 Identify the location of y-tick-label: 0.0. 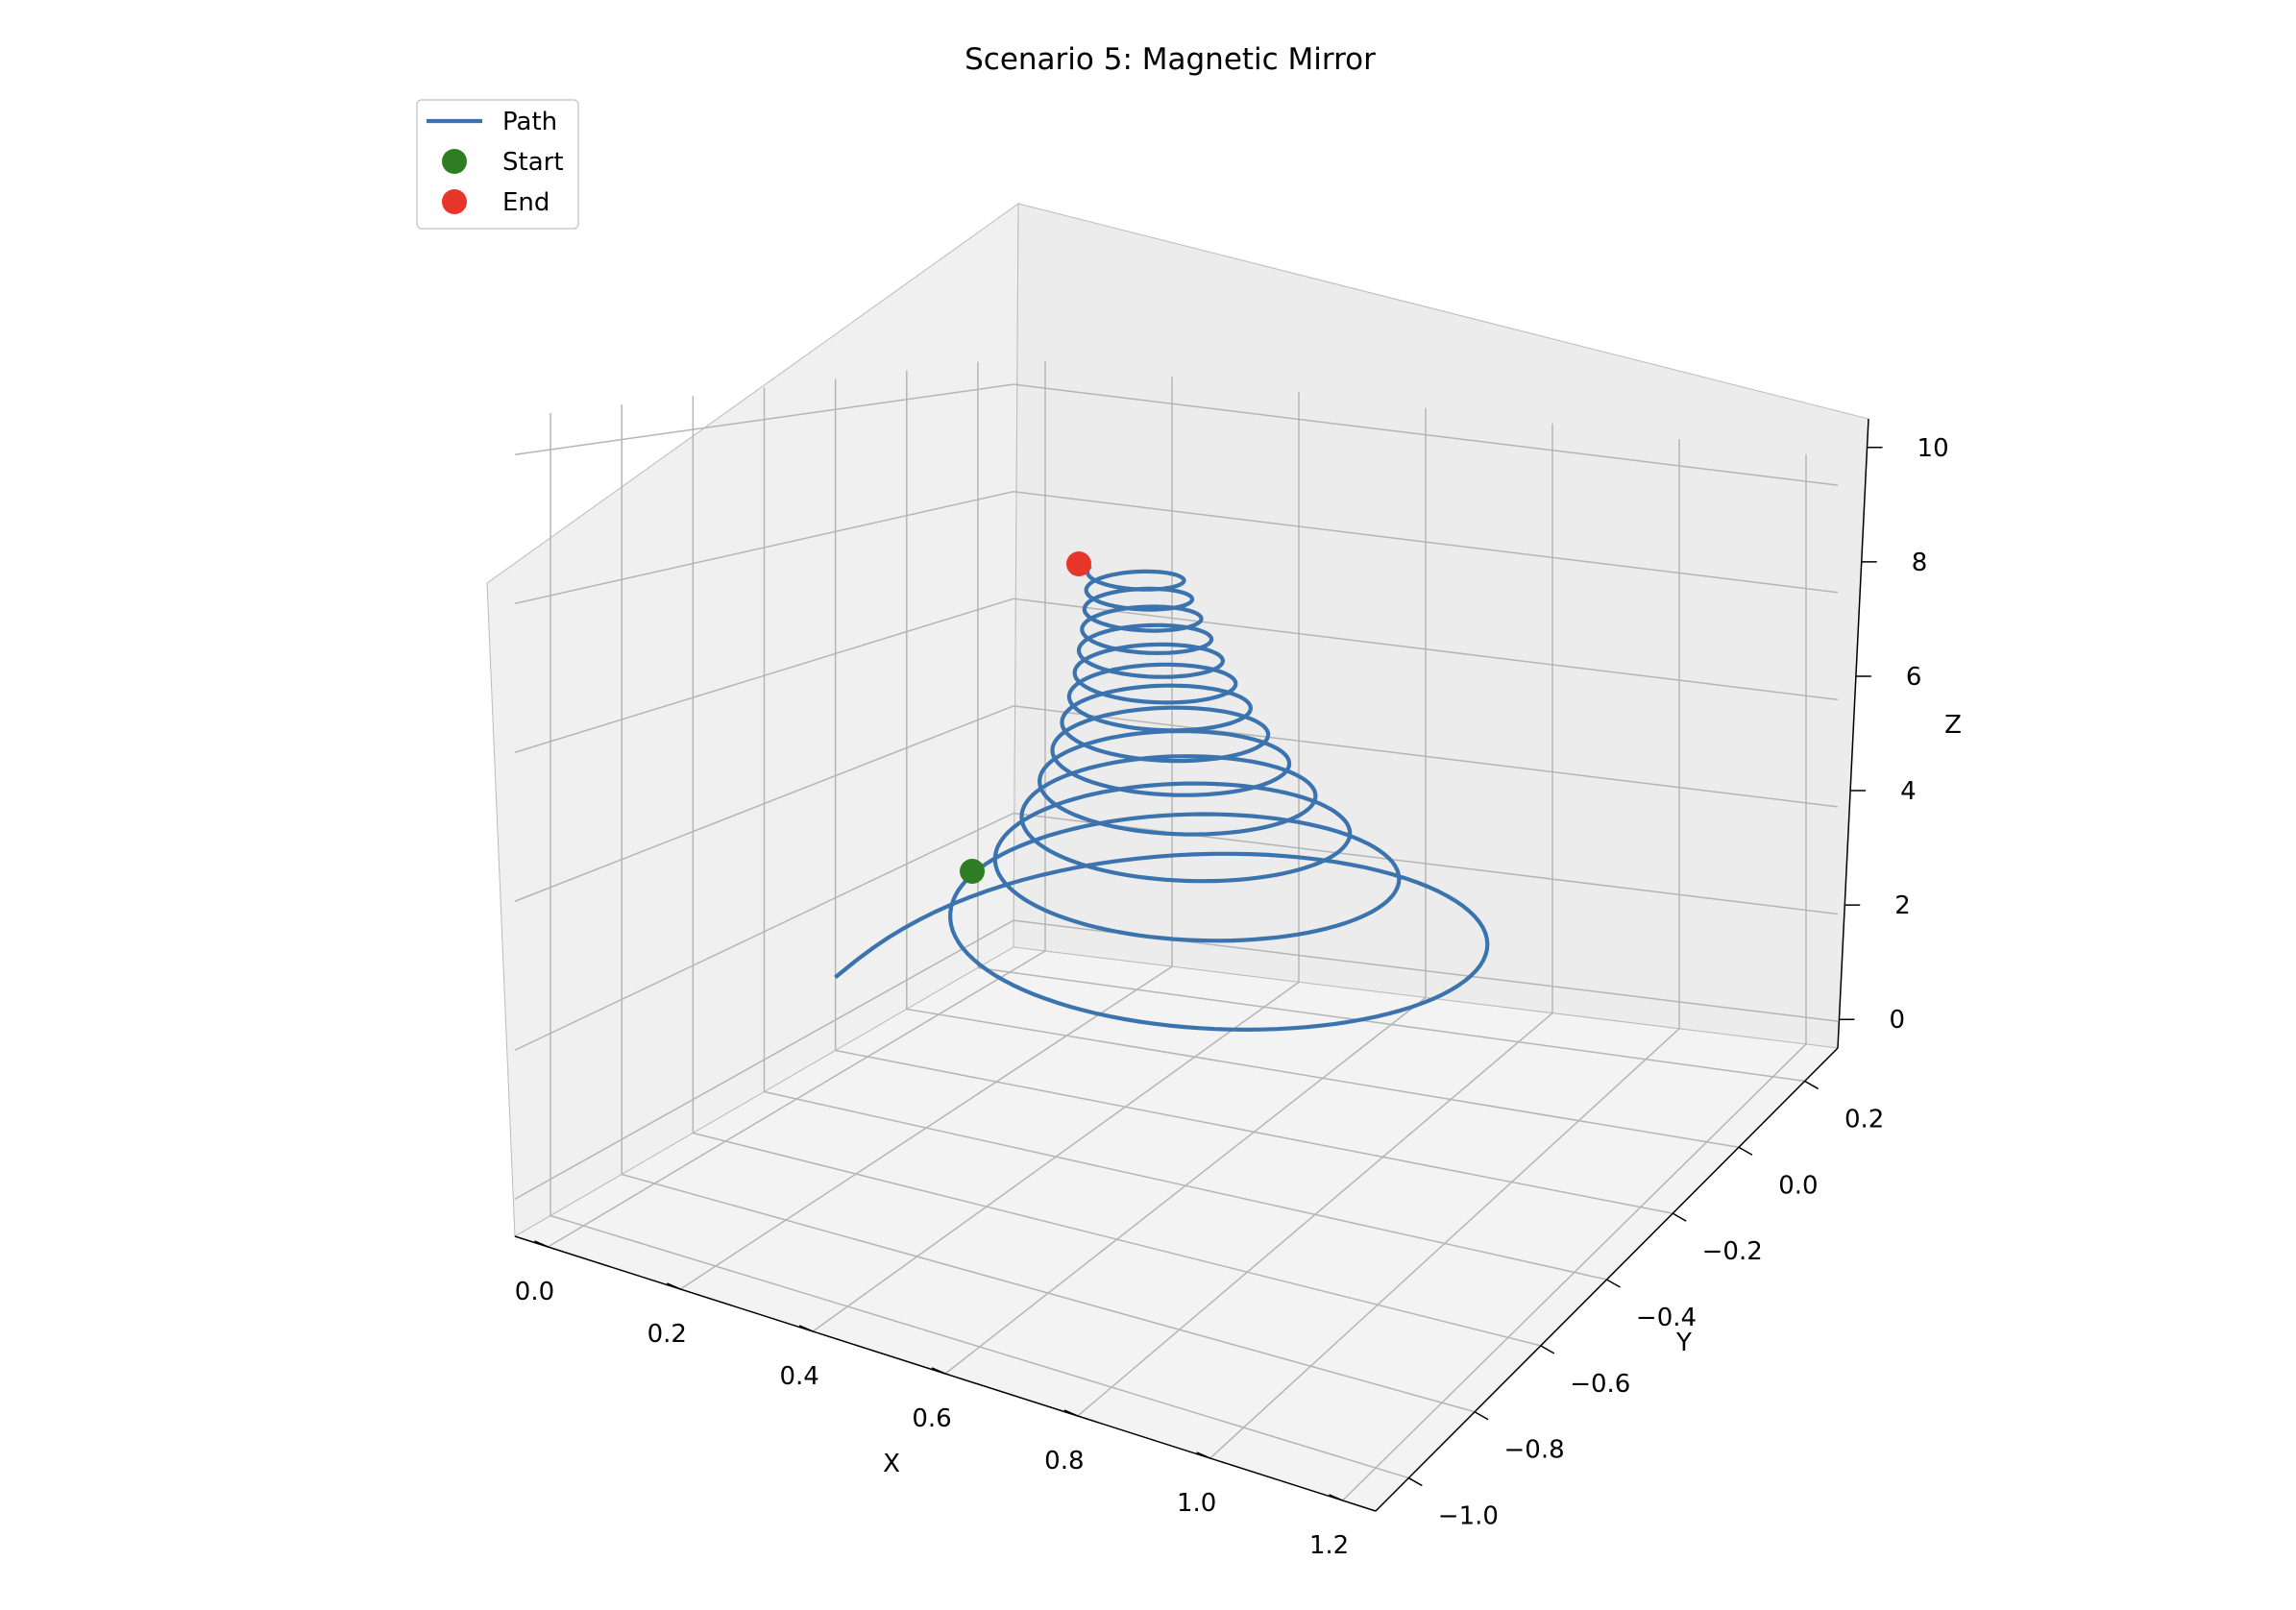
(1798, 1185).